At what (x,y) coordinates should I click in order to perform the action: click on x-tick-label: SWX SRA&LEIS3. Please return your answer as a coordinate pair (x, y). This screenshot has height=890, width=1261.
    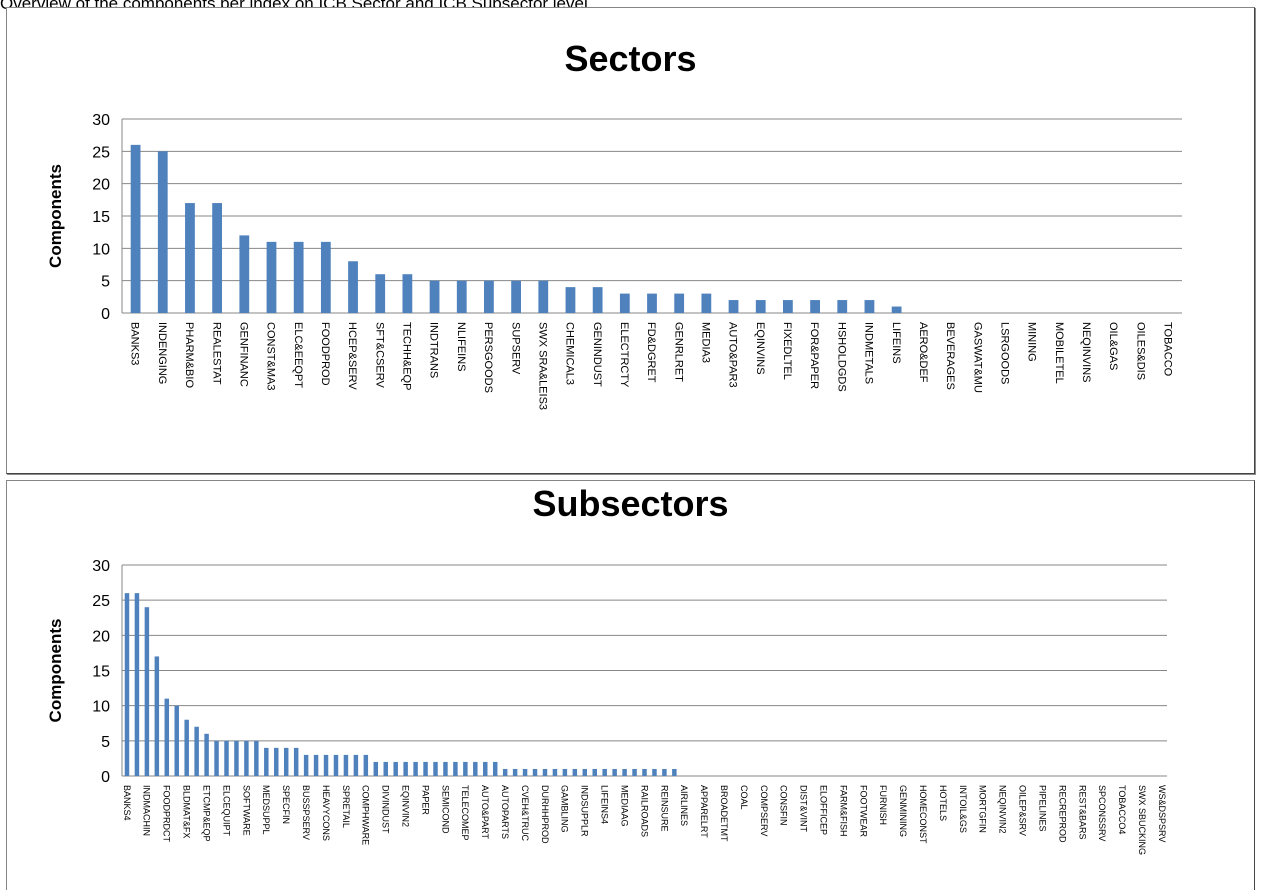
    Looking at the image, I should click on (542, 366).